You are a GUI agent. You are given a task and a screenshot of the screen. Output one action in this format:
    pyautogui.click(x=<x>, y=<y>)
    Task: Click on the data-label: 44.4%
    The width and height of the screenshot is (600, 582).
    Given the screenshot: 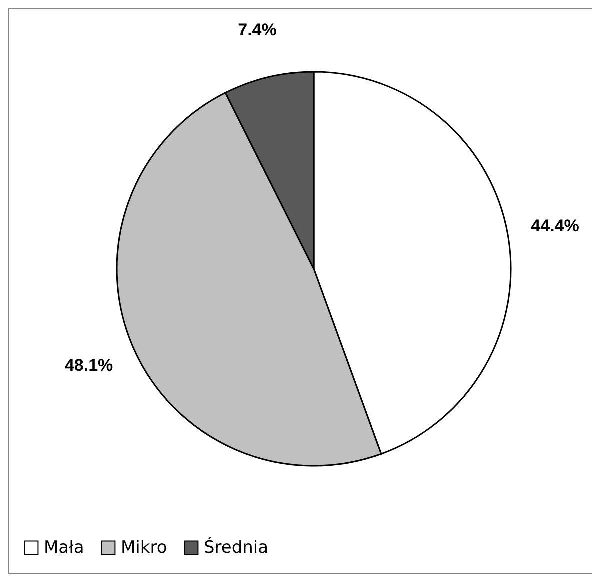 What is the action you would take?
    pyautogui.click(x=555, y=226)
    